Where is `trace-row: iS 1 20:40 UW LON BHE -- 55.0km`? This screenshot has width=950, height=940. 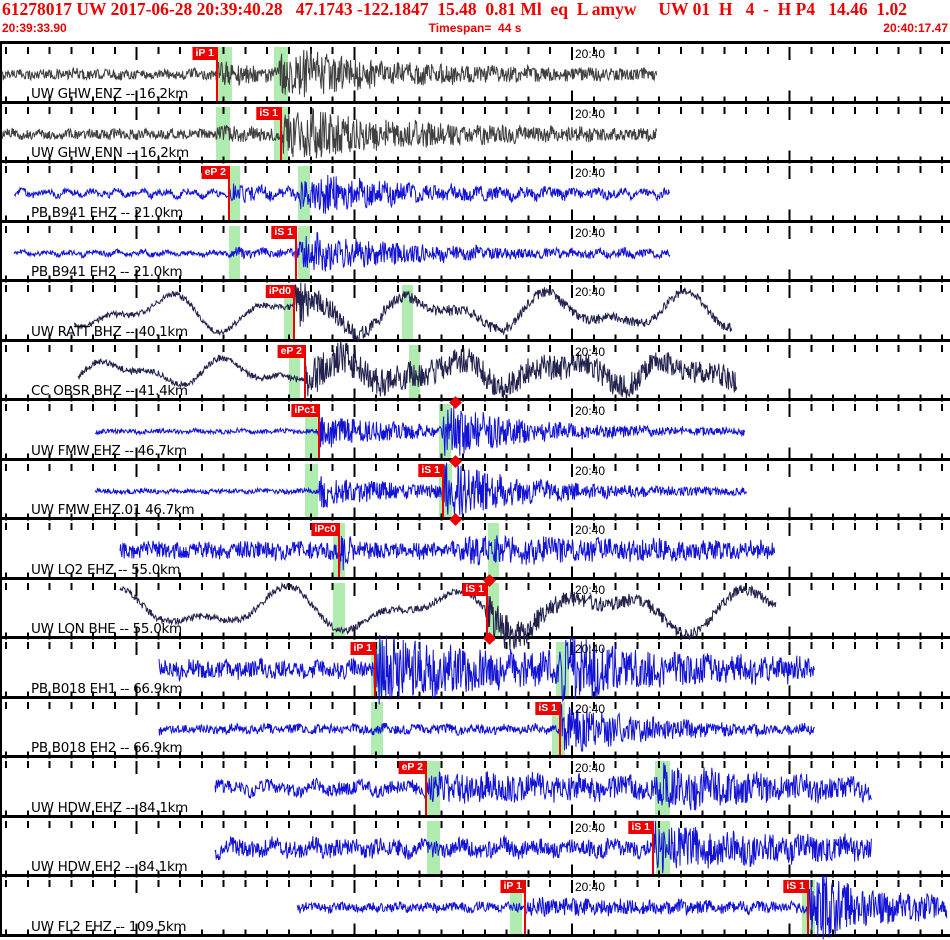
trace-row: iS 1 20:40 UW LON BHE -- 55.0km is located at coordinates (476, 612).